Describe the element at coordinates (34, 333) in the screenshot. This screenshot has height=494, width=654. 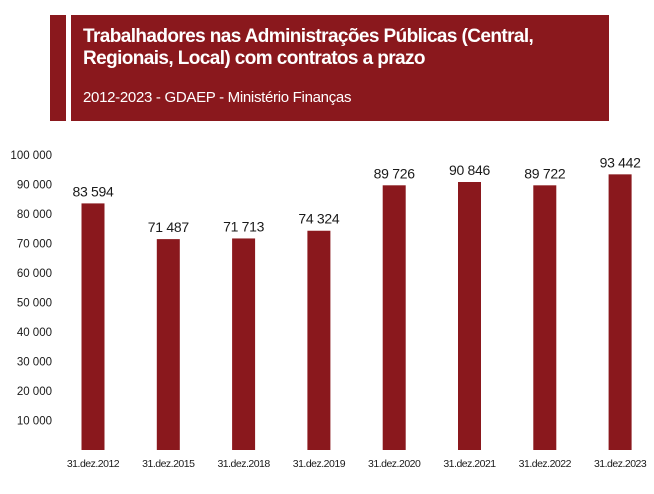
I see `y-tick-label: 40 000` at that location.